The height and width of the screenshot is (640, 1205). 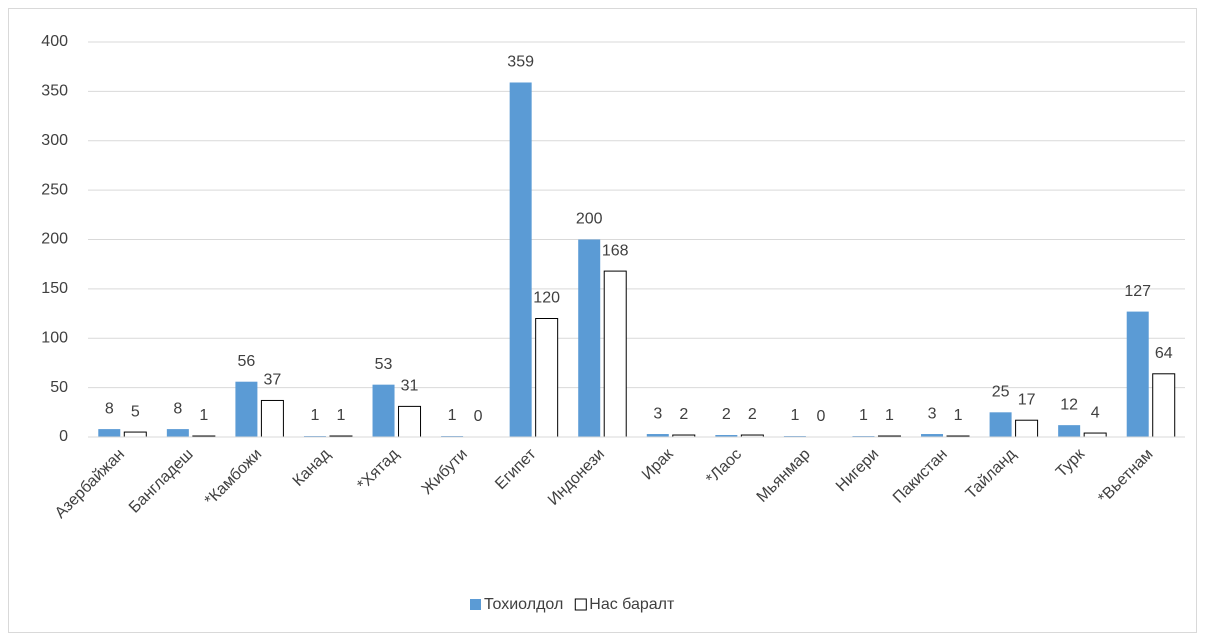 I want to click on data-label: 359, so click(x=520, y=62).